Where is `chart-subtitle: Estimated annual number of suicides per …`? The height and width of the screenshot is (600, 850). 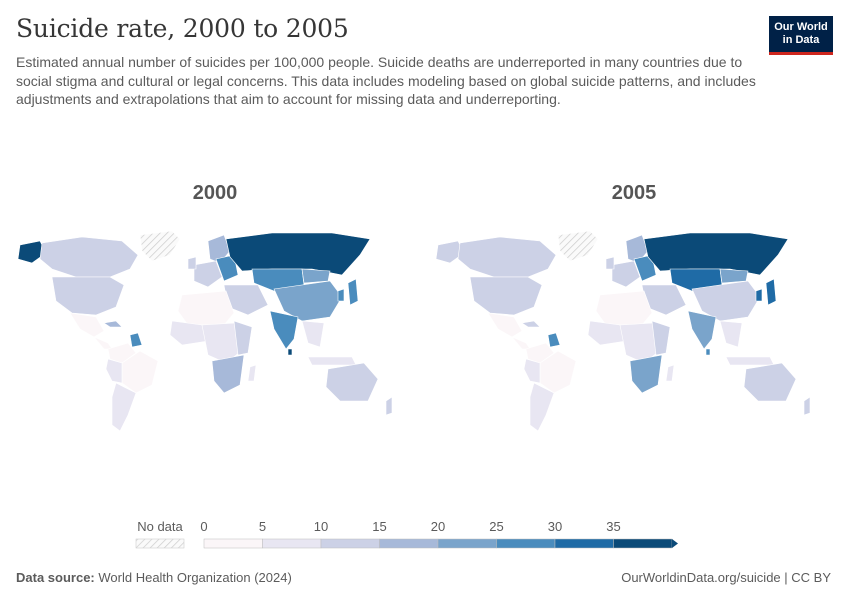 chart-subtitle: Estimated annual number of suicides per … is located at coordinates (386, 80).